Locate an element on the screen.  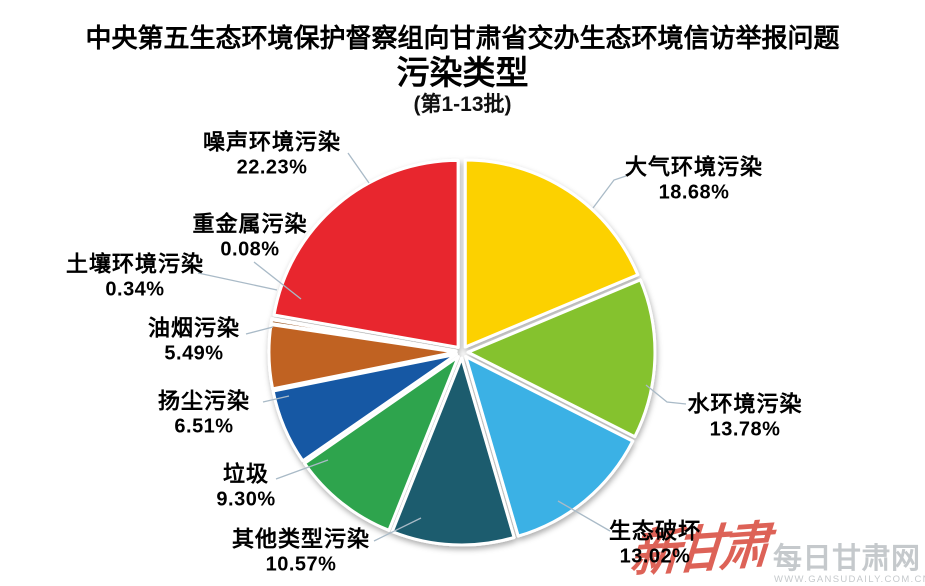
leader-line-other-types is located at coordinates (397, 529).